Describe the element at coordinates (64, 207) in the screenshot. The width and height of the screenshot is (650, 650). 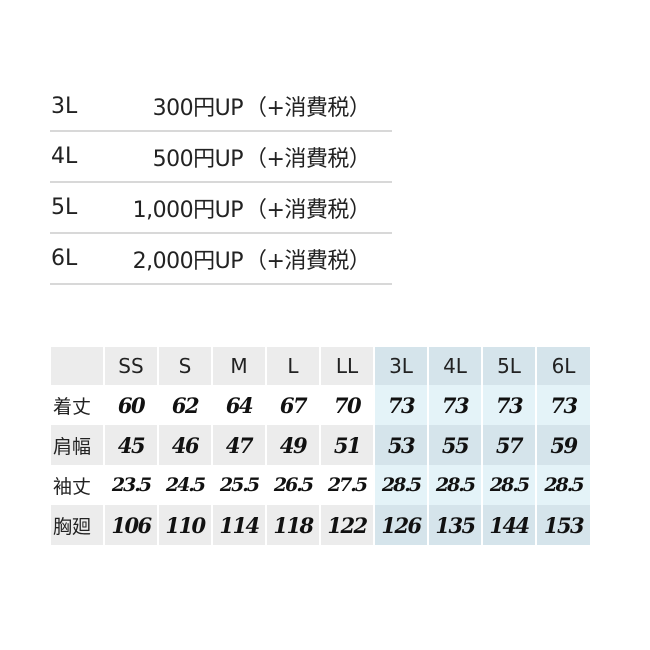
I see `surcharge-size: 5L` at that location.